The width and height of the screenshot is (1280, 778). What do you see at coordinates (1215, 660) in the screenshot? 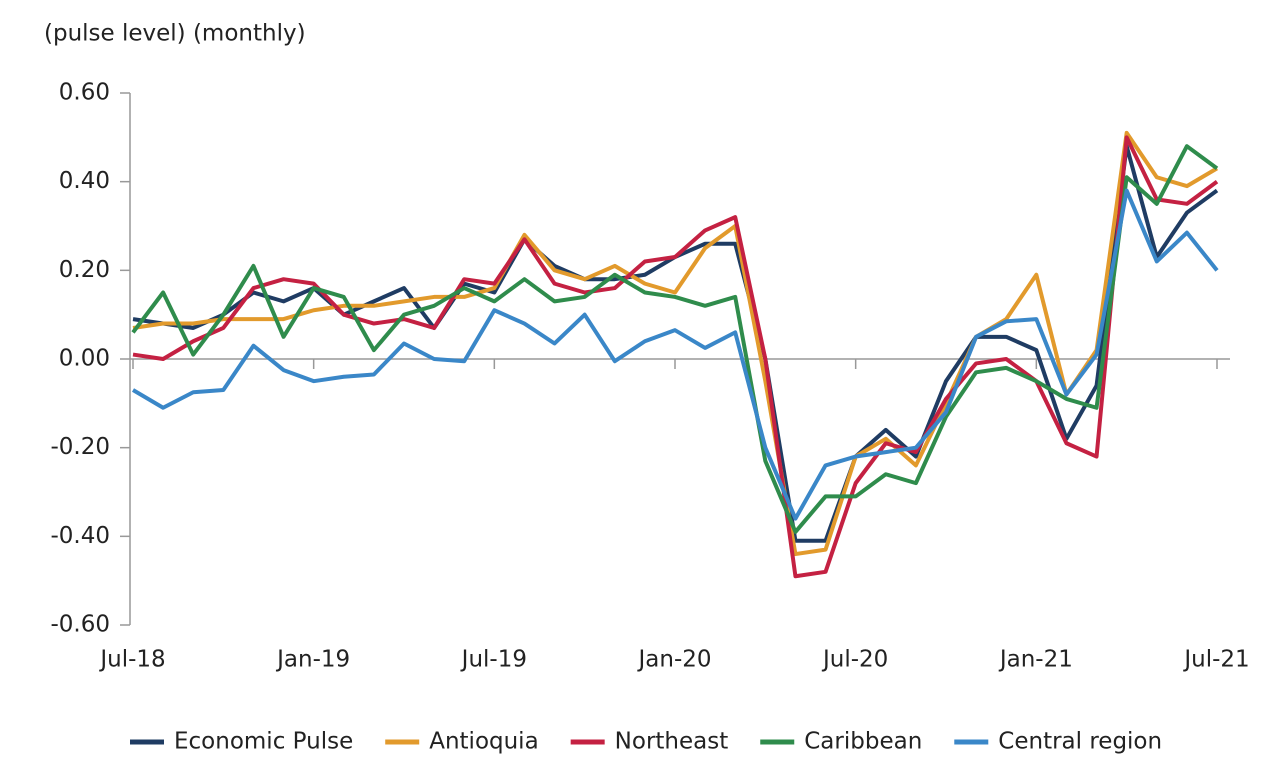
I see `x-tick-label: Jul-21` at bounding box center [1215, 660].